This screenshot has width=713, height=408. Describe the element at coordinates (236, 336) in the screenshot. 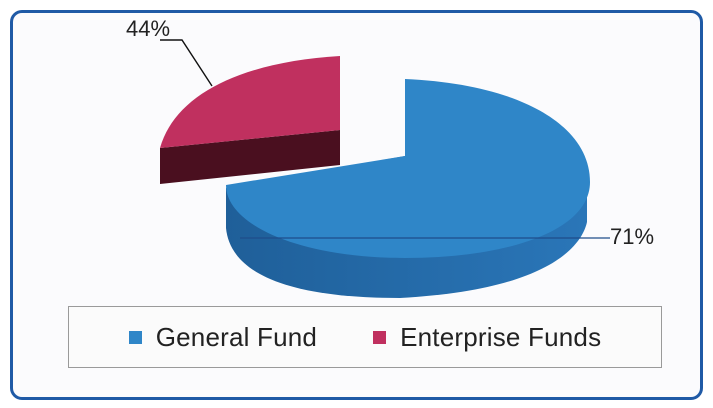

I see `legend-label-general-fund: General Fund` at that location.